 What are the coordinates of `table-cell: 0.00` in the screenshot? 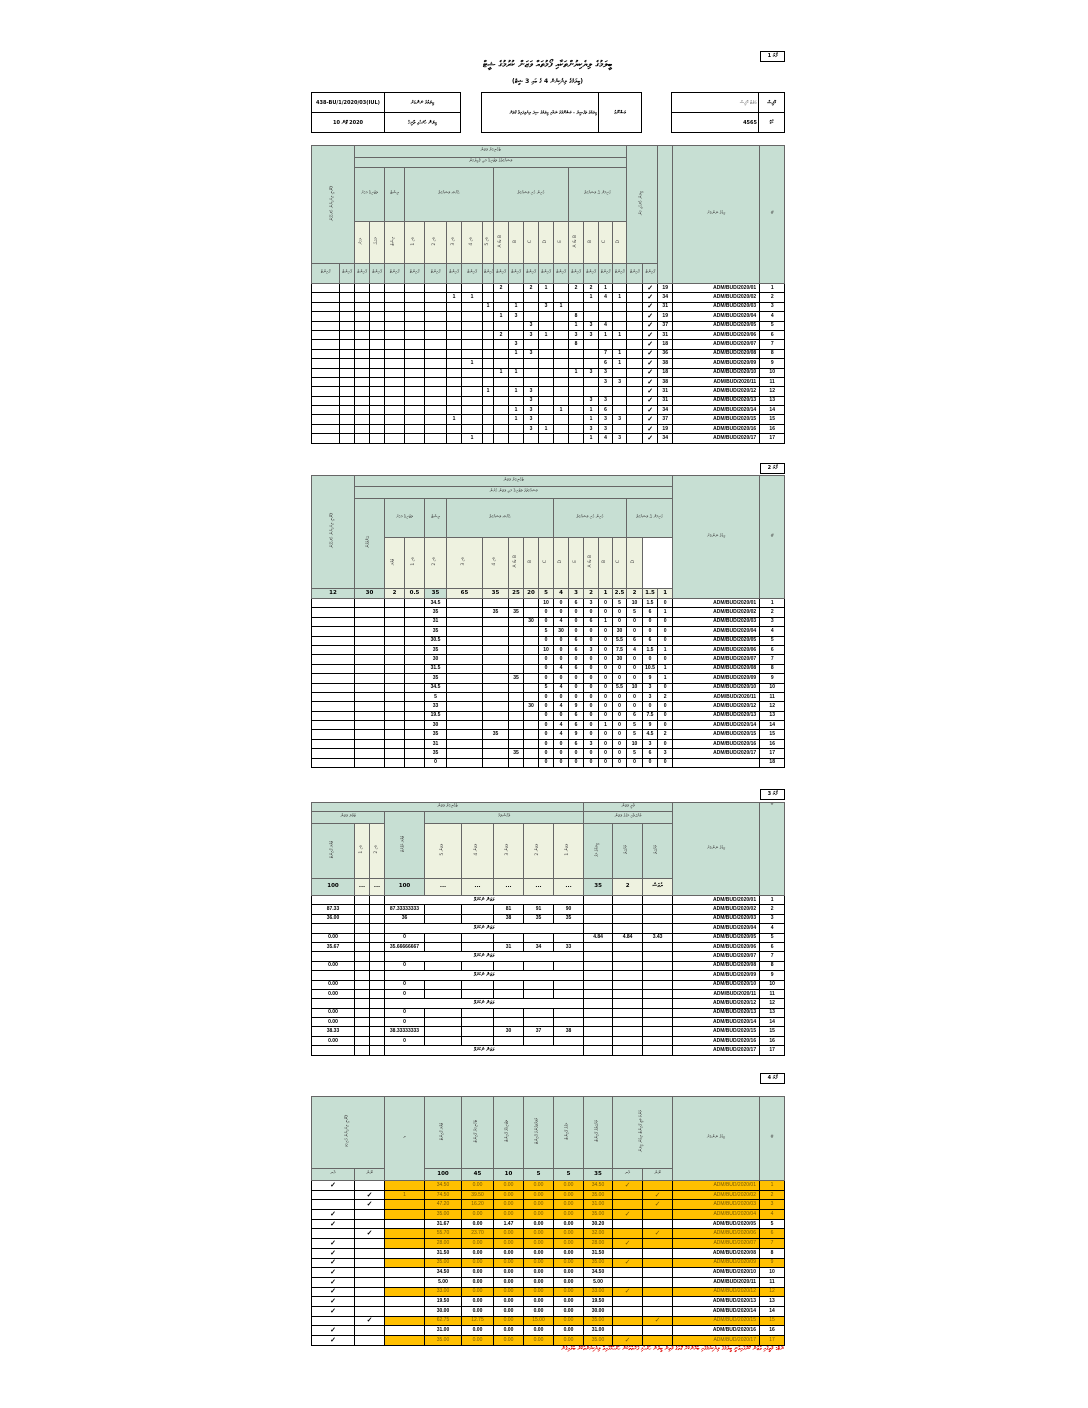 It's located at (568, 1292).